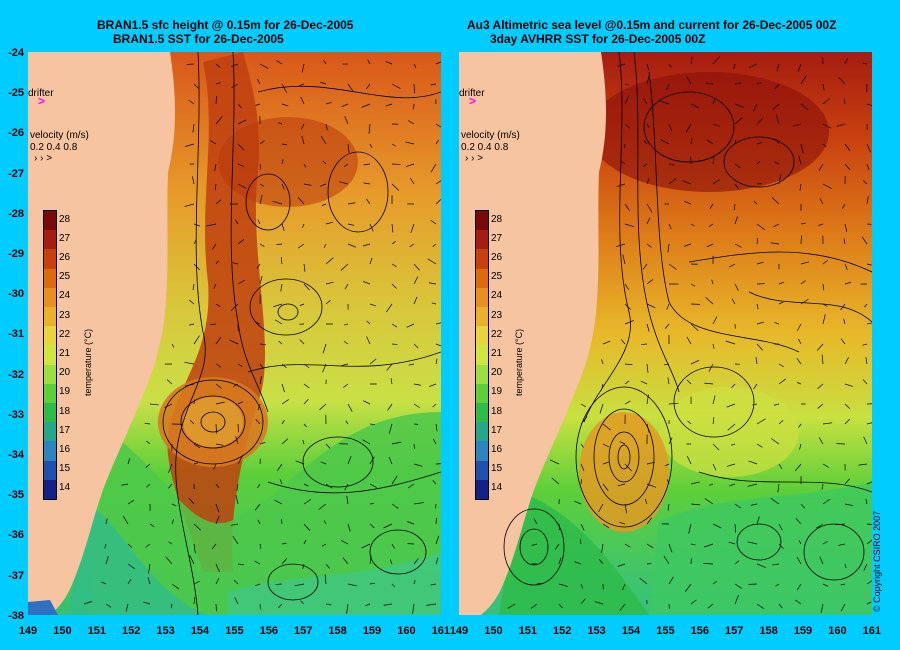  Describe the element at coordinates (165, 631) in the screenshot. I see `longitude-label: 153` at that location.